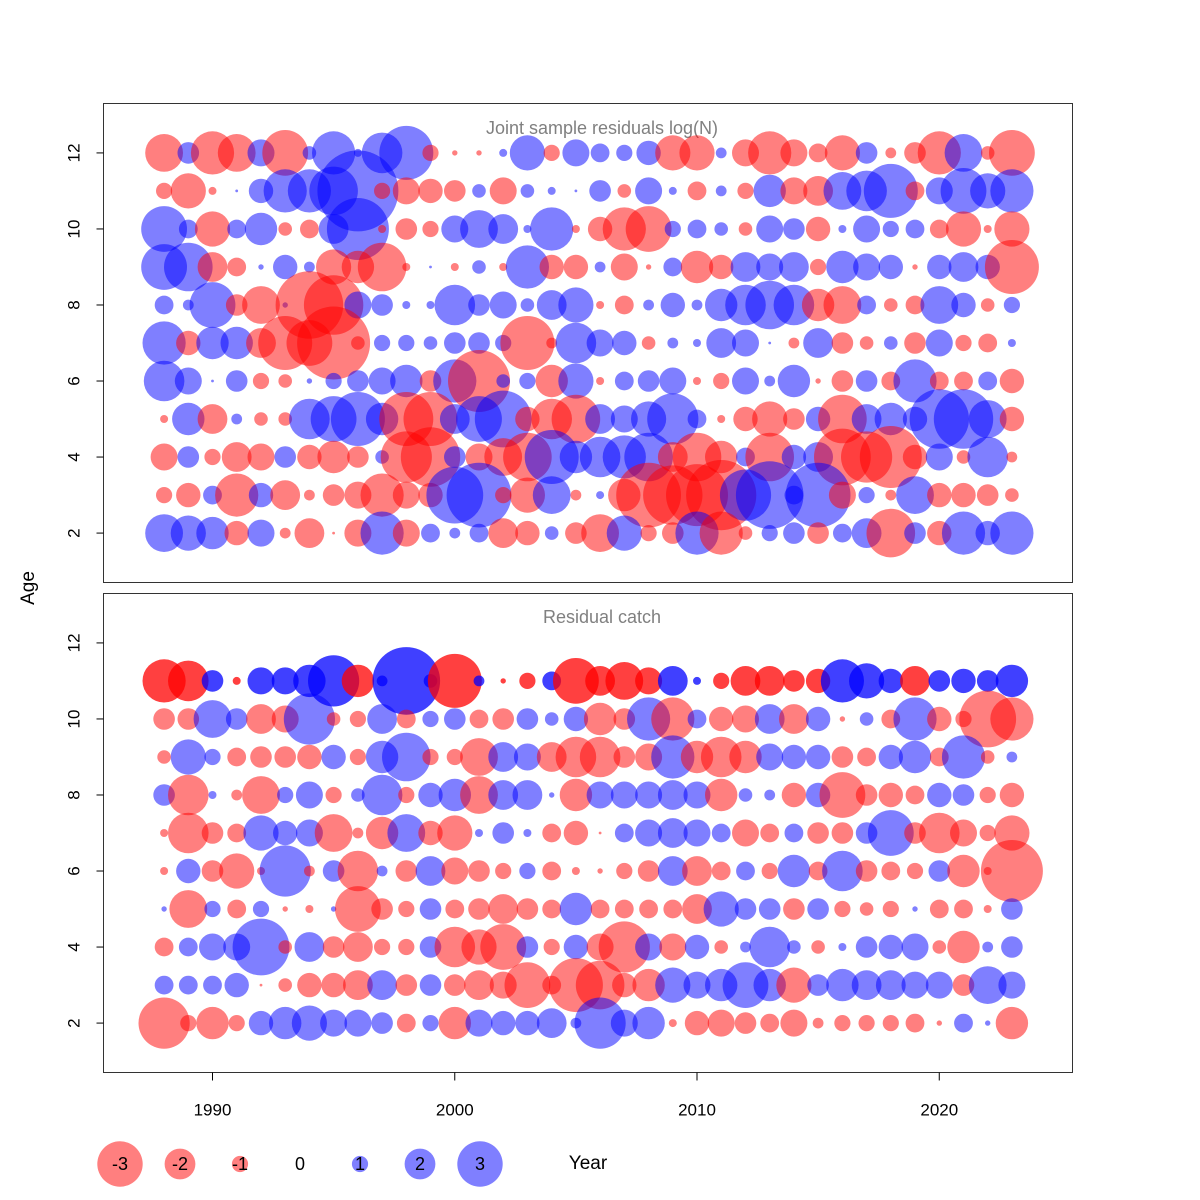 This screenshot has width=1200, height=1200. What do you see at coordinates (721, 419) in the screenshot?
I see `bubble-top-age5-2011` at bounding box center [721, 419].